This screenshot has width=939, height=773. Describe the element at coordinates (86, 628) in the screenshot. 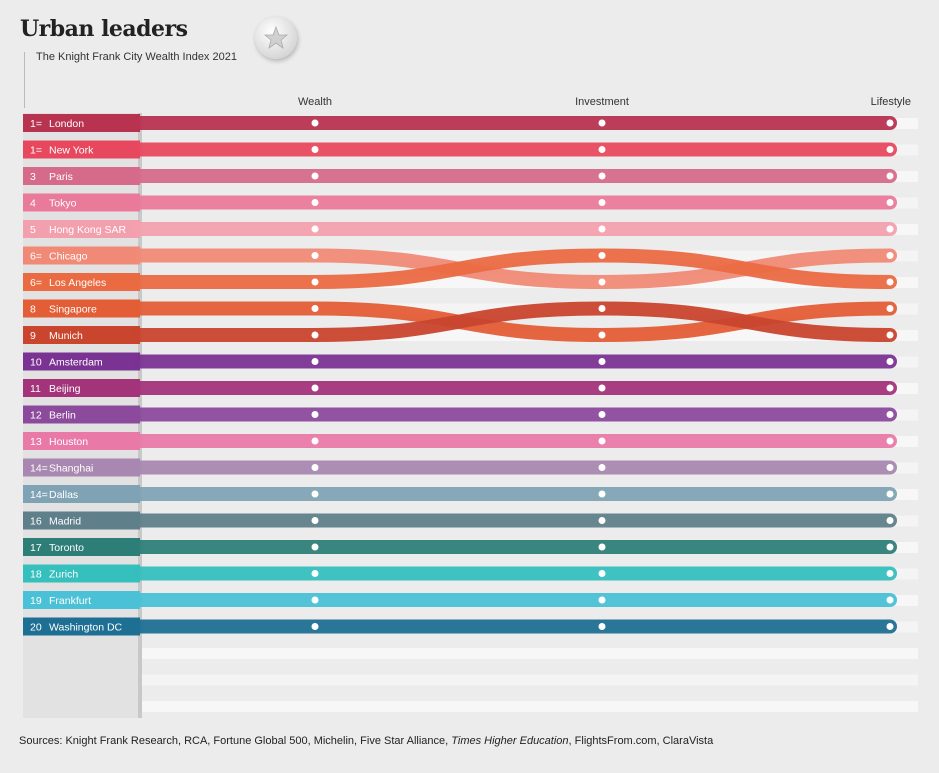

I see `city-name: Washington DC` at that location.